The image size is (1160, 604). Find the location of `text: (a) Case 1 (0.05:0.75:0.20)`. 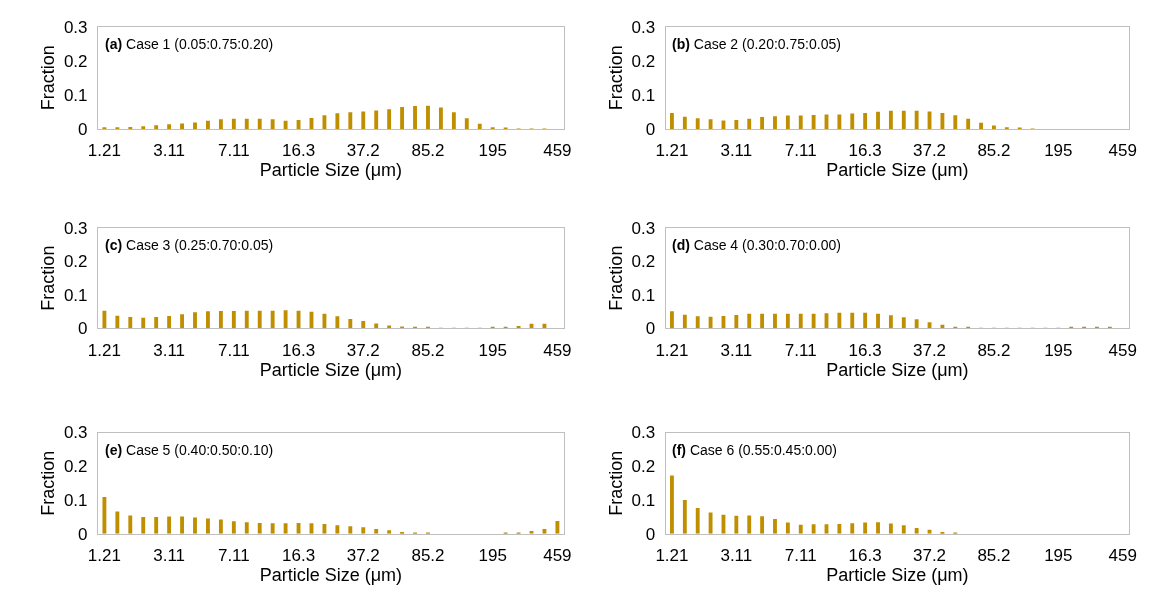

text: (a) Case 1 (0.05:0.75:0.20) is located at coordinates (189, 44).